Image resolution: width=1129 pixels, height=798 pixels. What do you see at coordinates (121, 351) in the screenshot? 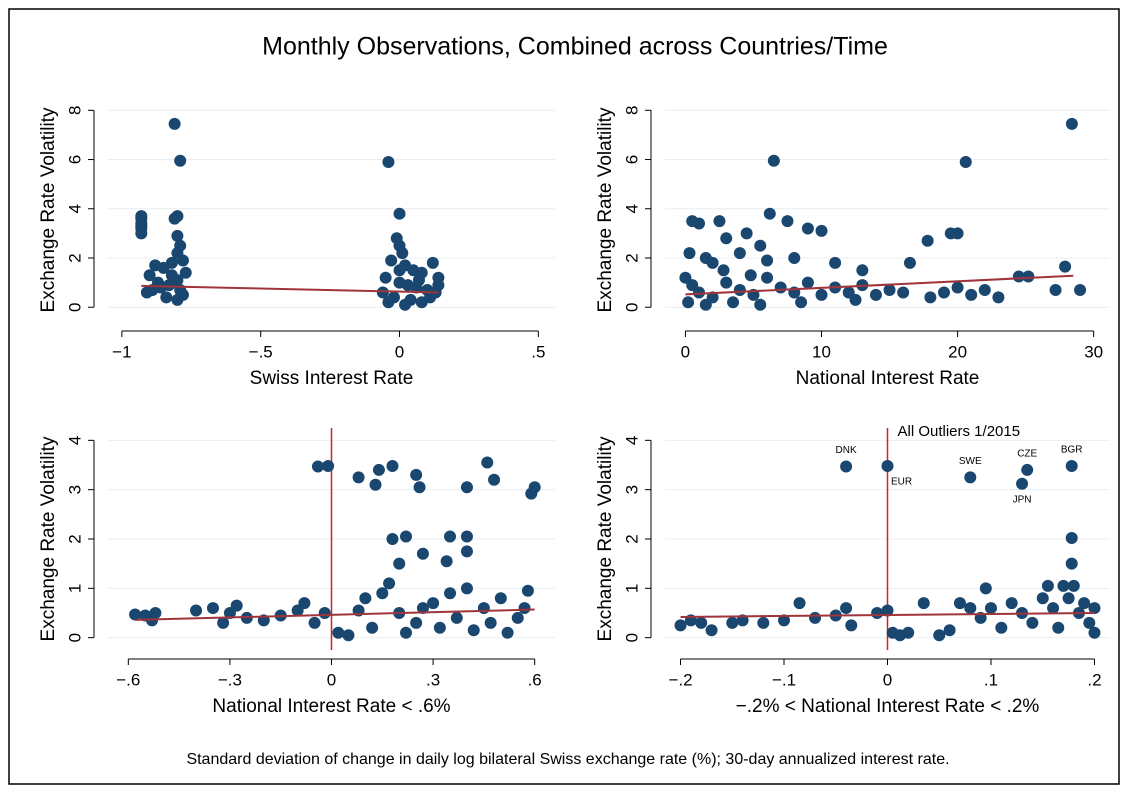
I see `x-tick-label: −1` at bounding box center [121, 351].